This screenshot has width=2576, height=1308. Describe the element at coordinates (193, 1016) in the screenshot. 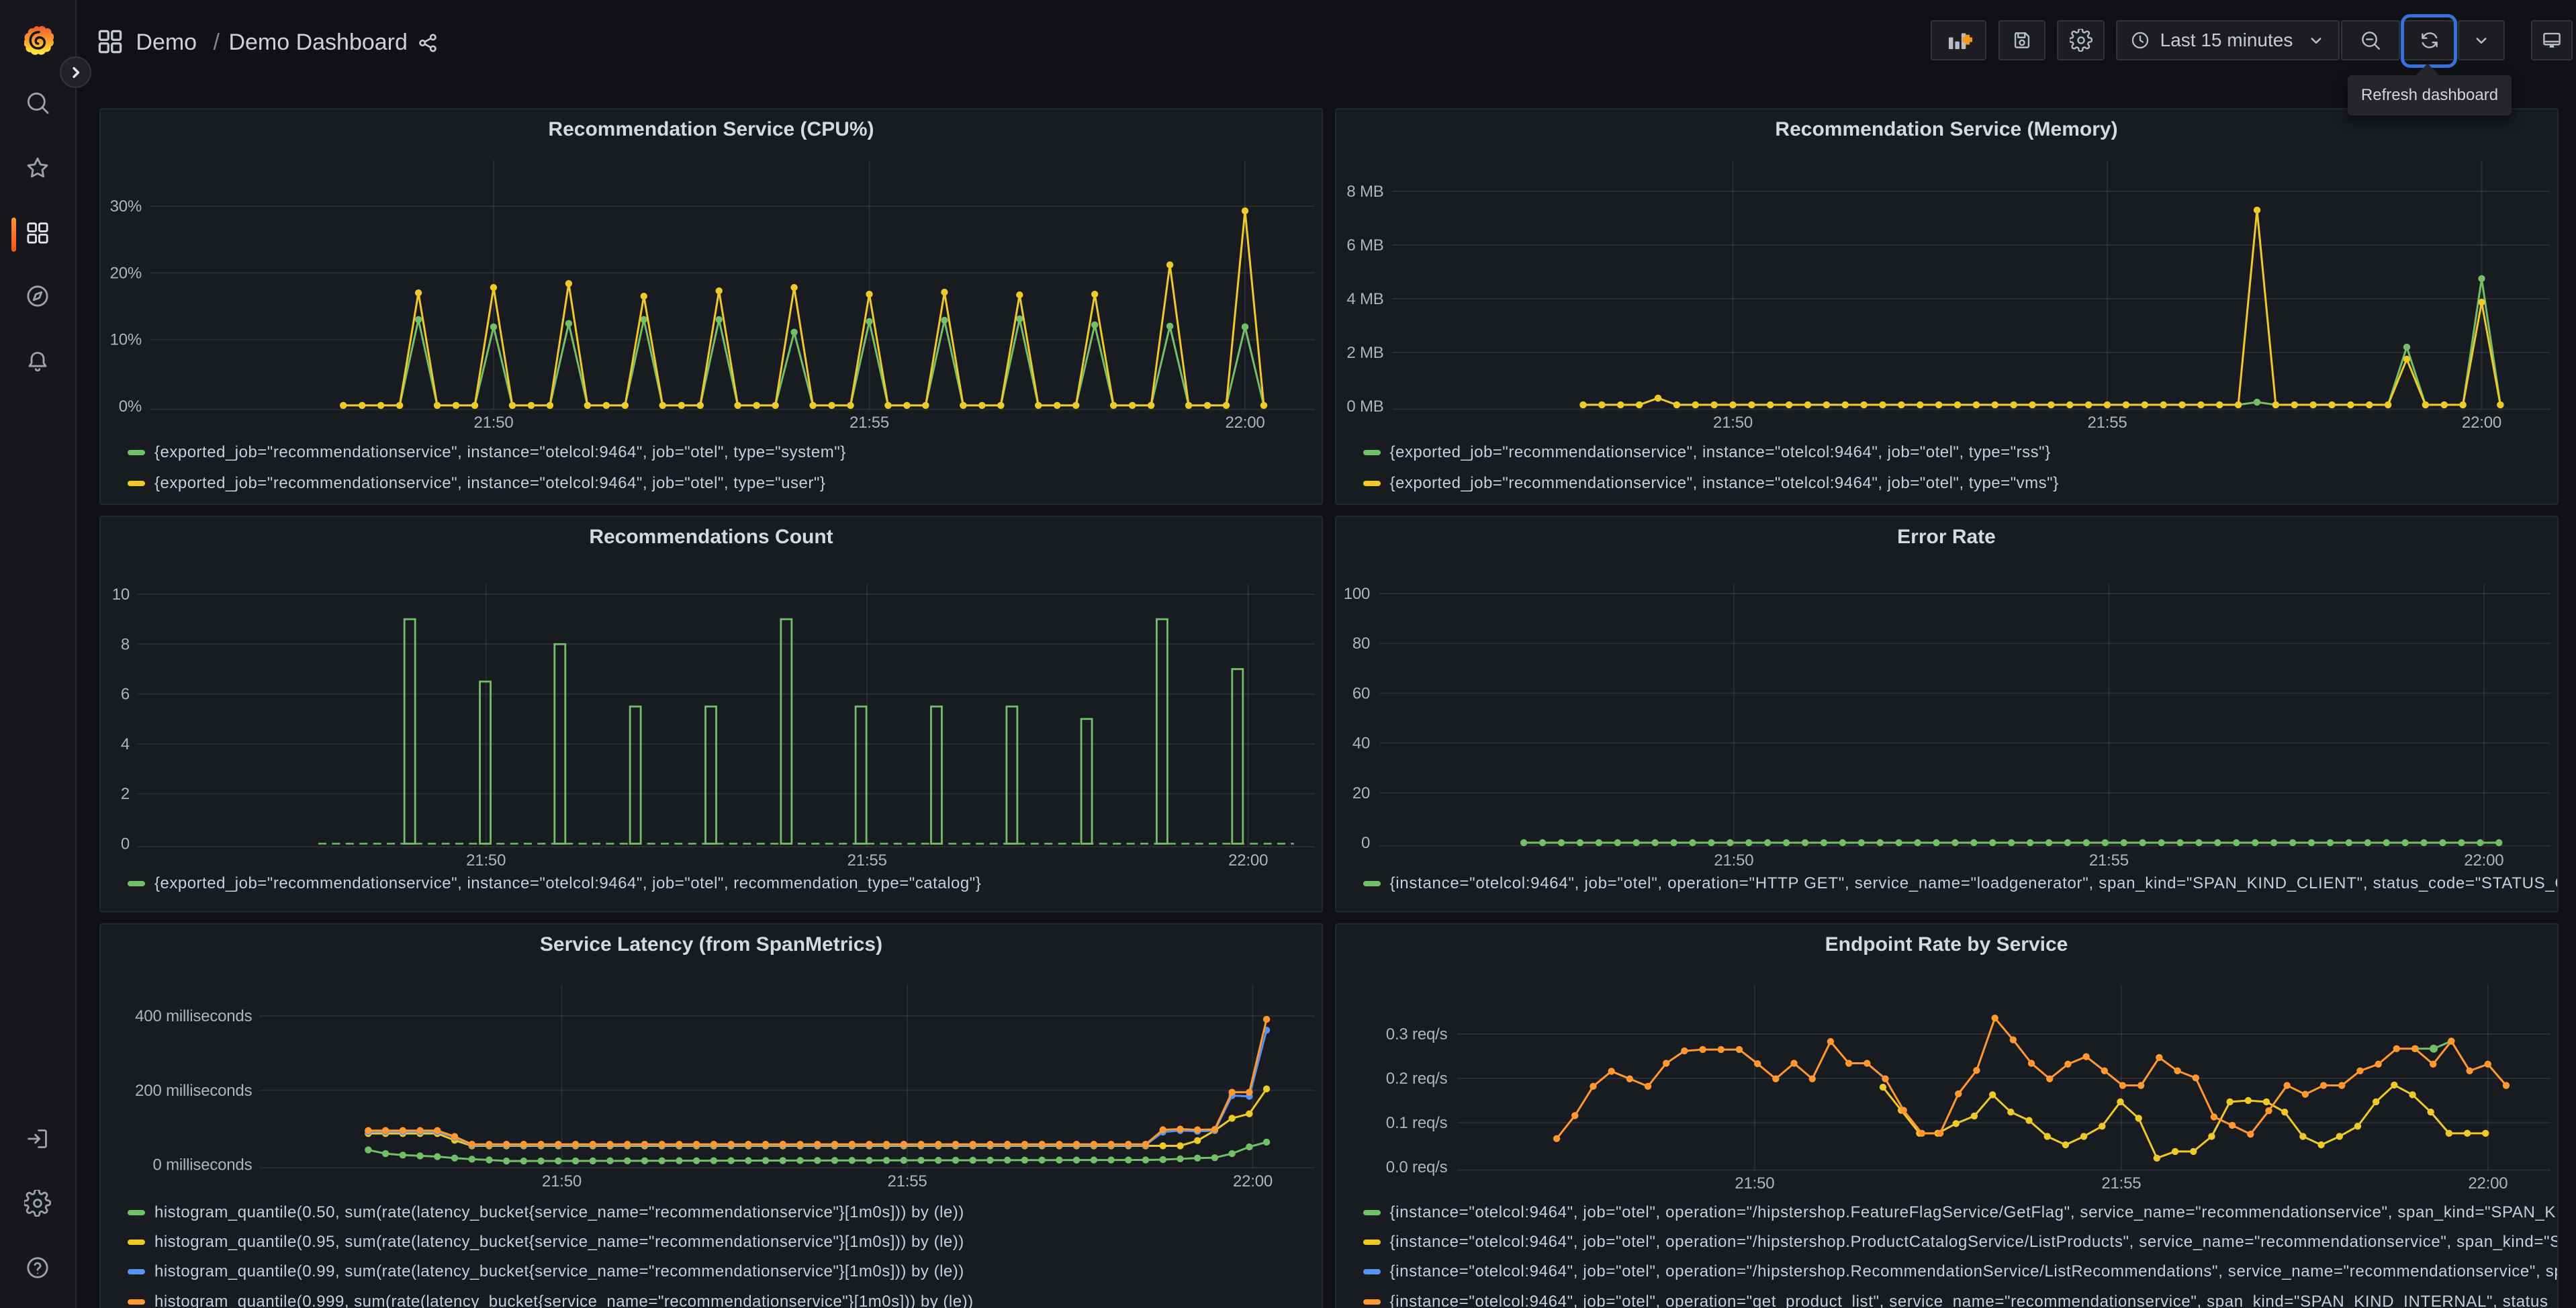

I see `svg-text: 400 milliseconds` at that location.